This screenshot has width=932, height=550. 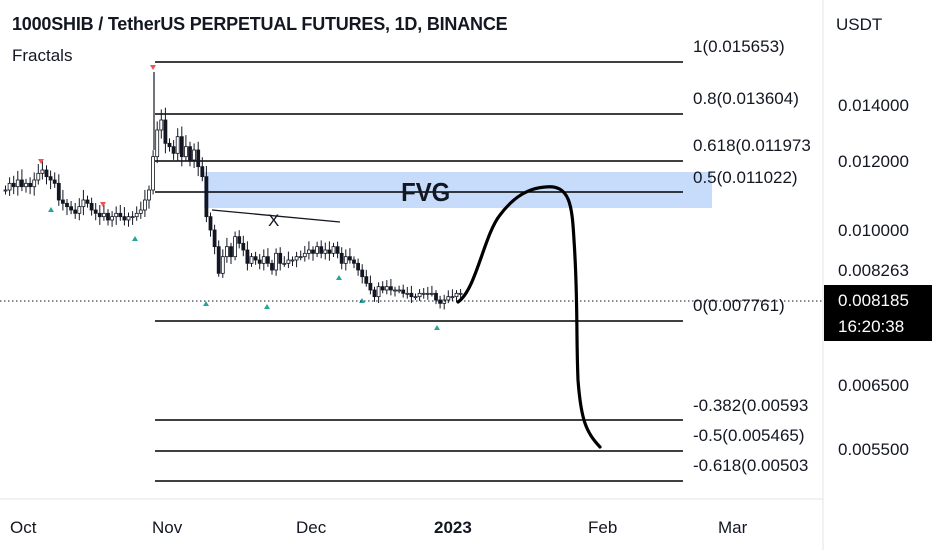 What do you see at coordinates (425, 192) in the screenshot?
I see `fvg-label: FVG` at bounding box center [425, 192].